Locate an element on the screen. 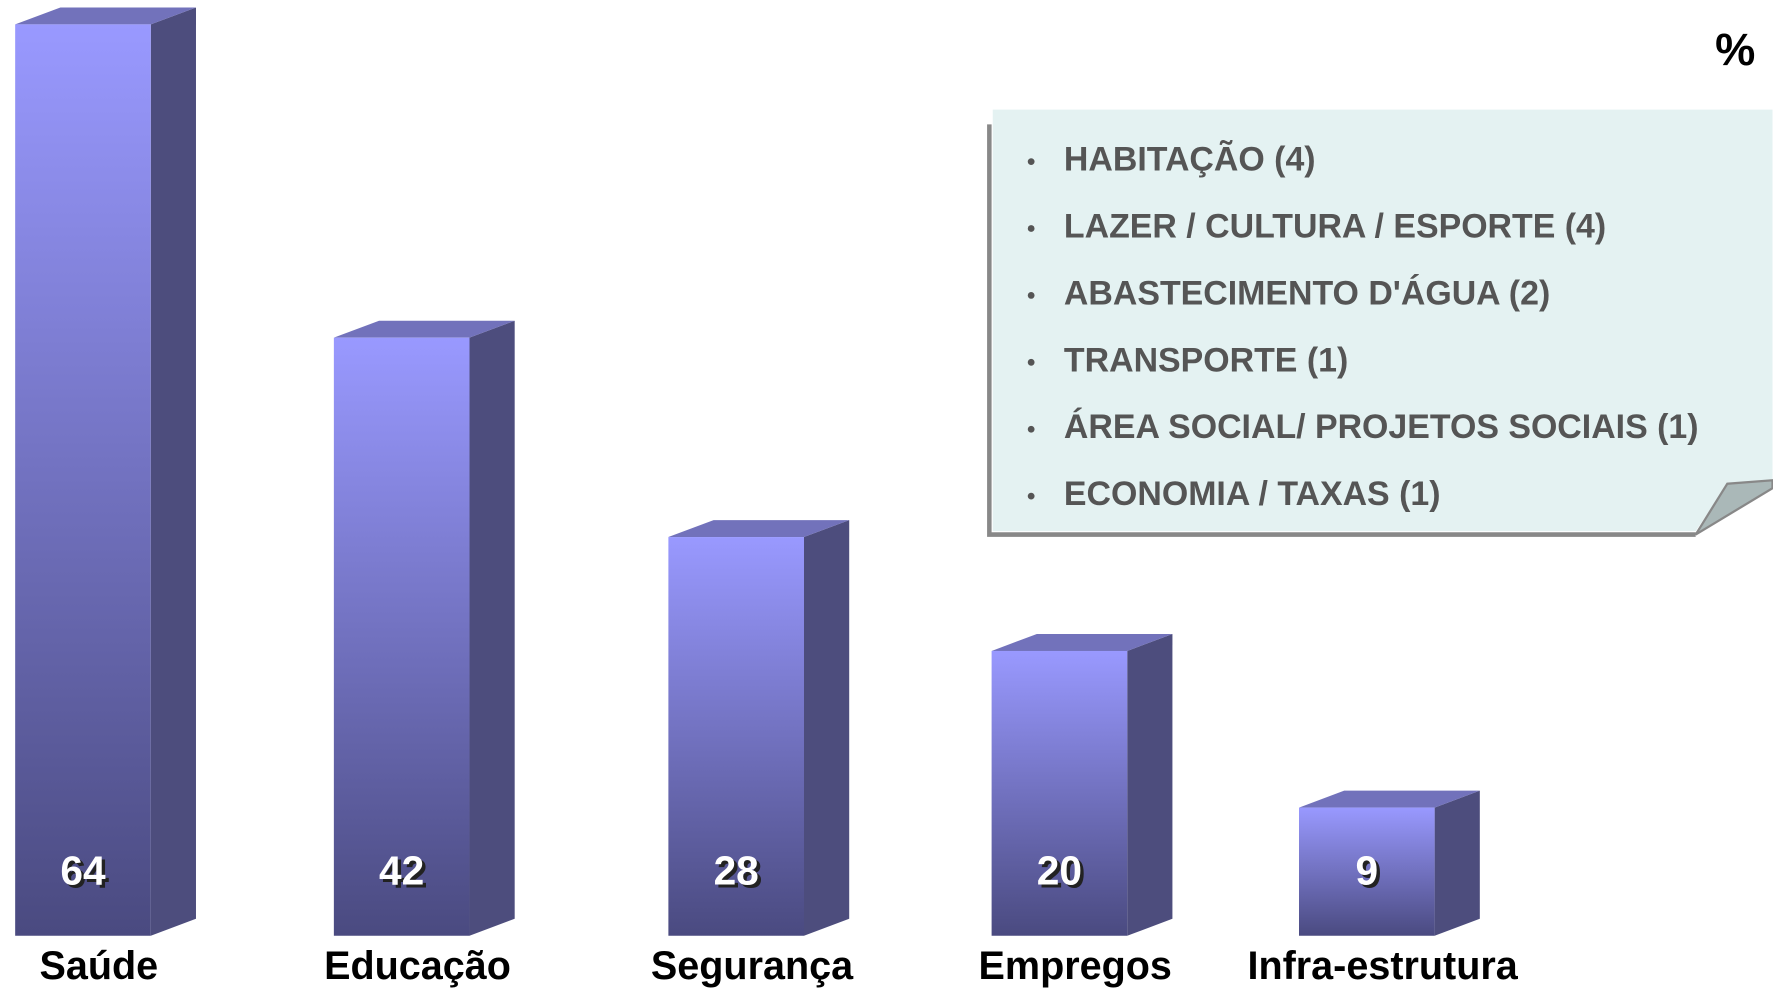 This screenshot has width=1773, height=990. note-item: LAZER / CULTURA / ESPORTE (4) is located at coordinates (1335, 226).